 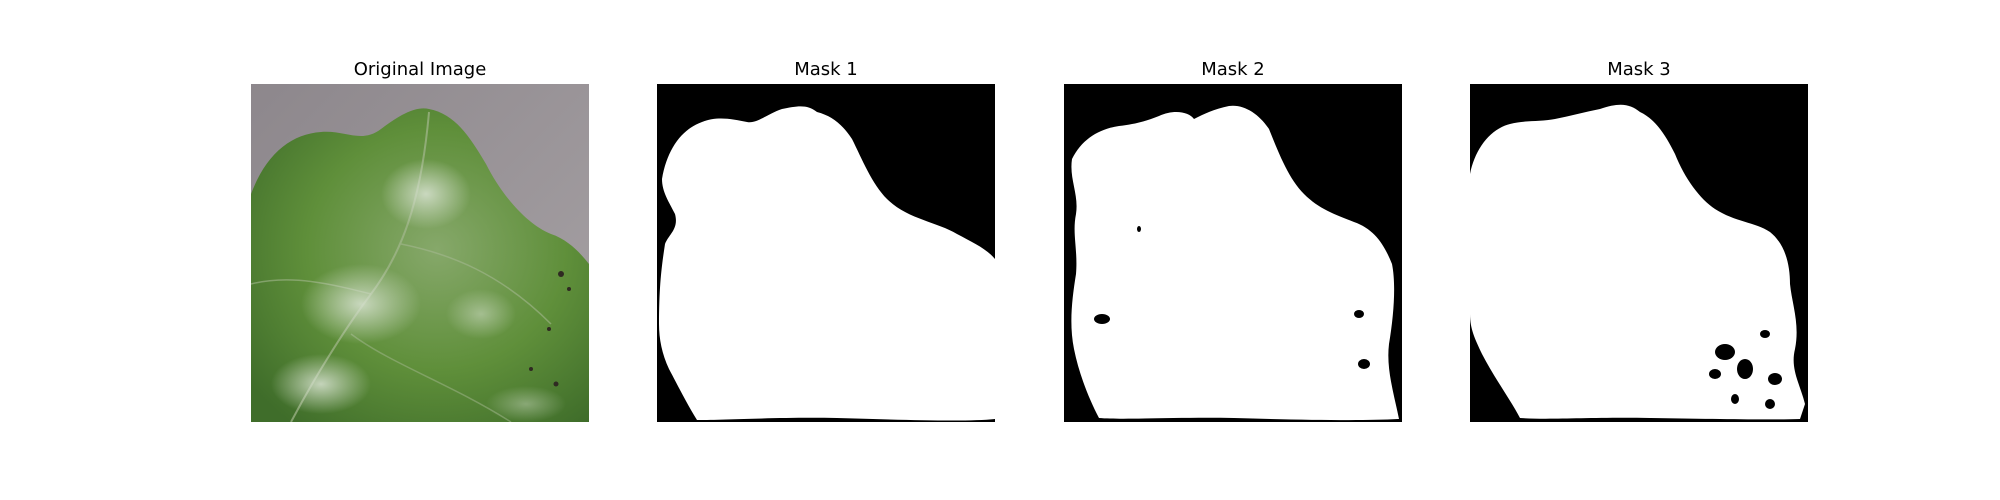 What do you see at coordinates (1639, 69) in the screenshot?
I see `panel-title: Mask 3` at bounding box center [1639, 69].